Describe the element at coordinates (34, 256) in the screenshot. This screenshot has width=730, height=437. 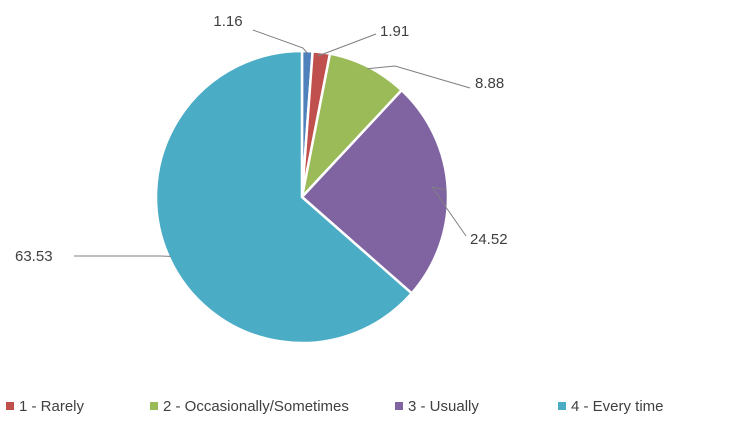
I see `data-label-4-every-time: 63.53` at that location.